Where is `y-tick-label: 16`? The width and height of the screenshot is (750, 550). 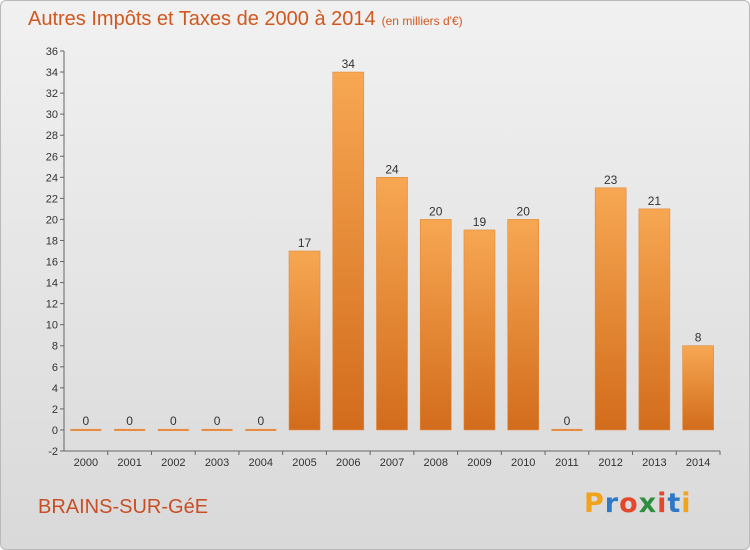 y-tick-label: 16 is located at coordinates (52, 263).